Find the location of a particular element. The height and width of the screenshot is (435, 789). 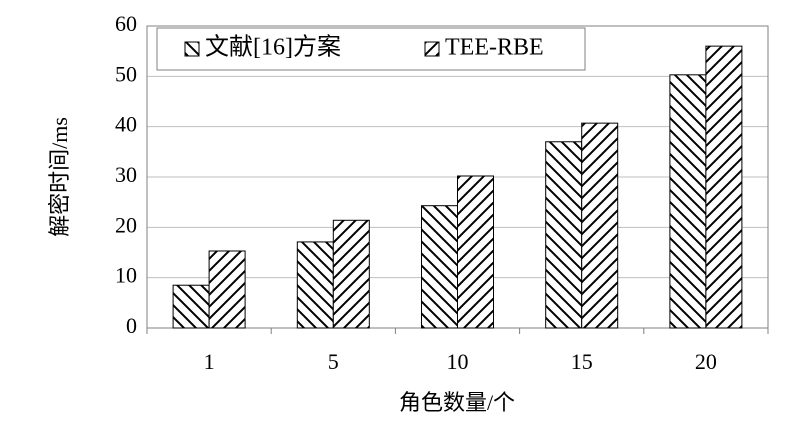

y-axis-label: 解密时间/ms is located at coordinates (59, 177).